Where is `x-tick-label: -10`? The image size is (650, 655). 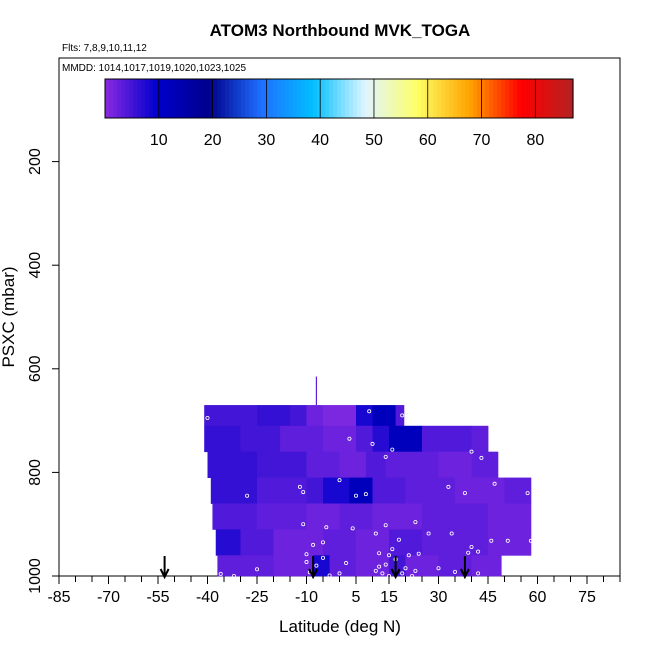 x-tick-label: -10 is located at coordinates (306, 597).